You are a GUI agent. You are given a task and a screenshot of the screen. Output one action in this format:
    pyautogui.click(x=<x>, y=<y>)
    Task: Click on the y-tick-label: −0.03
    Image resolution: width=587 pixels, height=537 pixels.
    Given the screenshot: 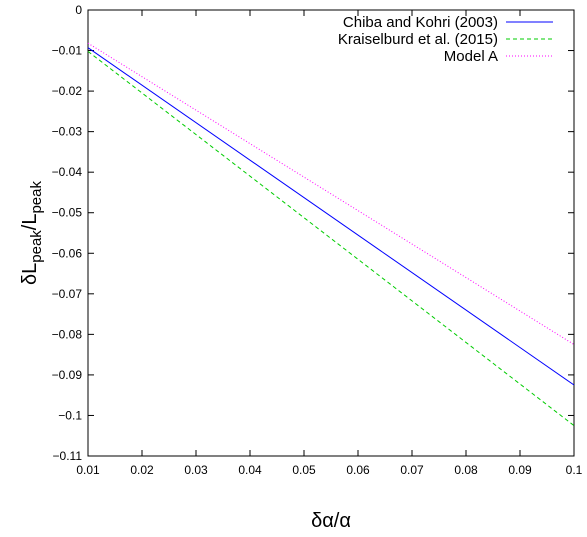 What is the action you would take?
    pyautogui.click(x=67, y=132)
    